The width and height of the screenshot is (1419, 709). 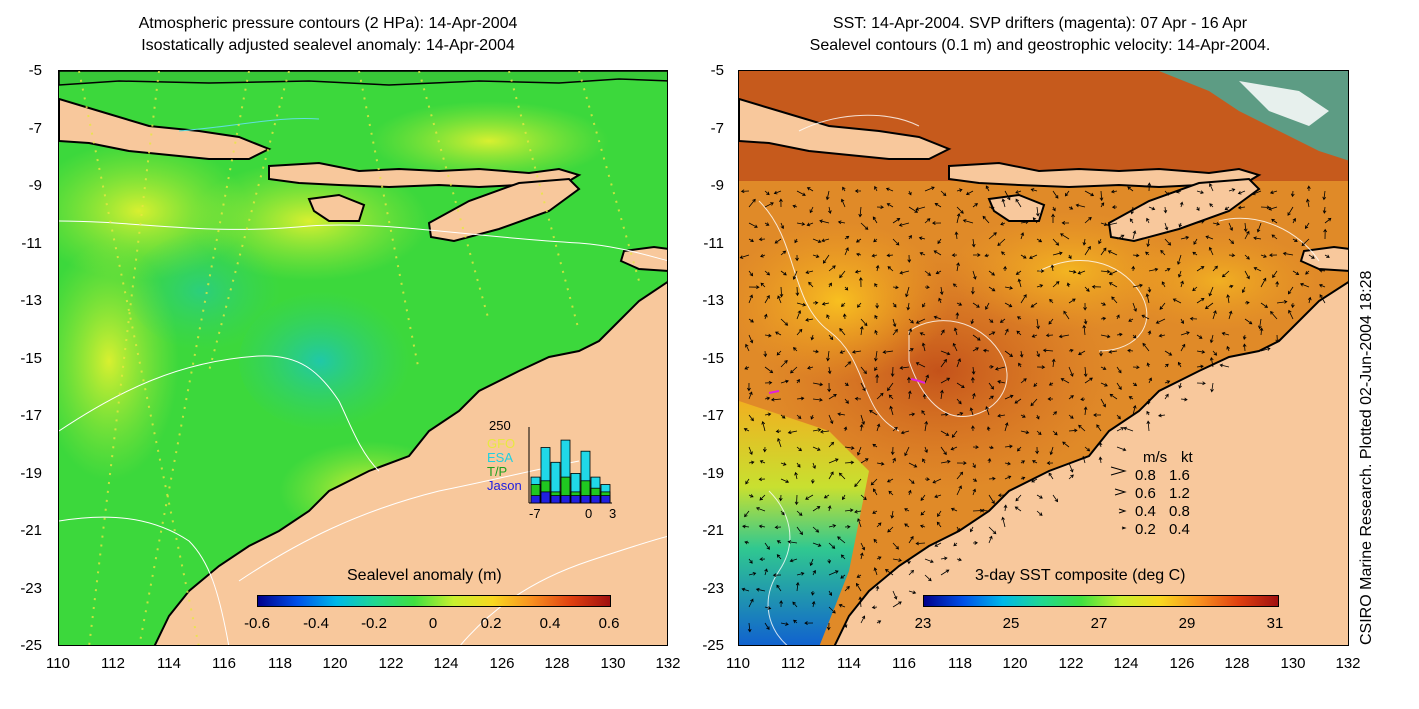 I want to click on pressure-contour, so click(x=563, y=590).